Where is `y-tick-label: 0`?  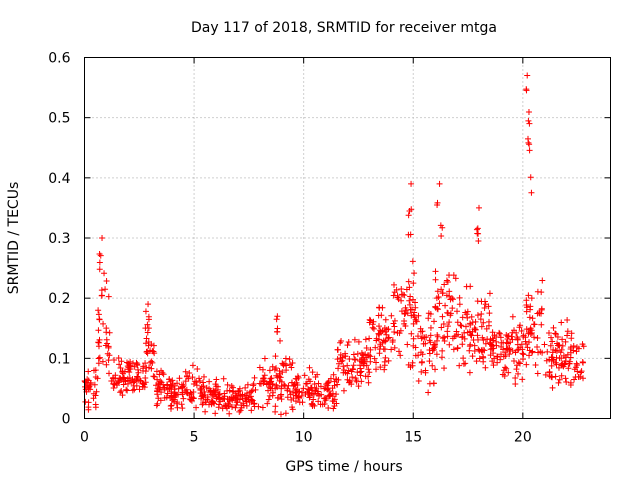 y-tick-label: 0 is located at coordinates (66, 420).